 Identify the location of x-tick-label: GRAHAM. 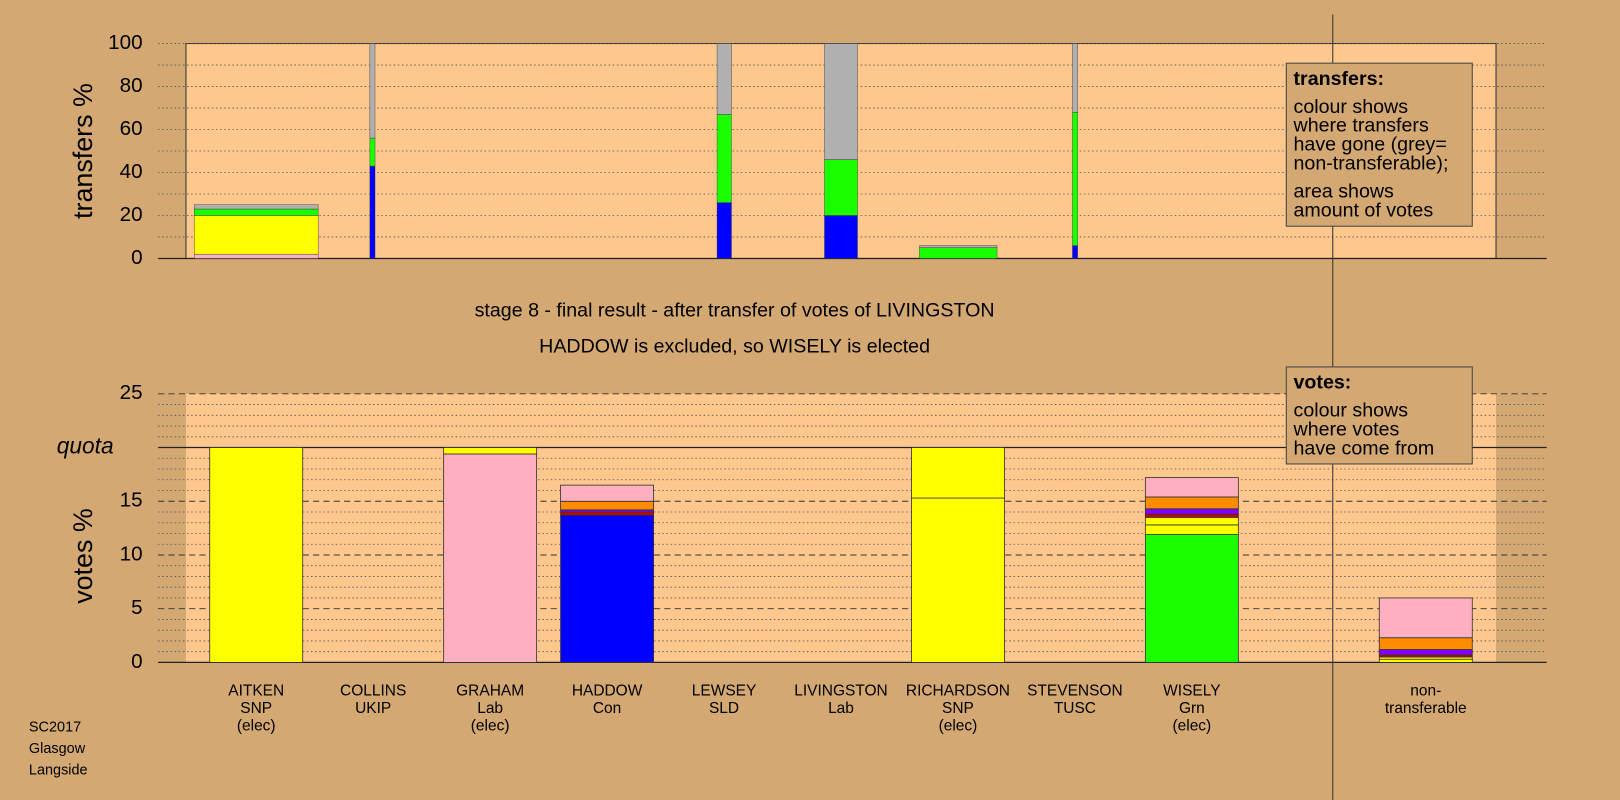
(490, 690).